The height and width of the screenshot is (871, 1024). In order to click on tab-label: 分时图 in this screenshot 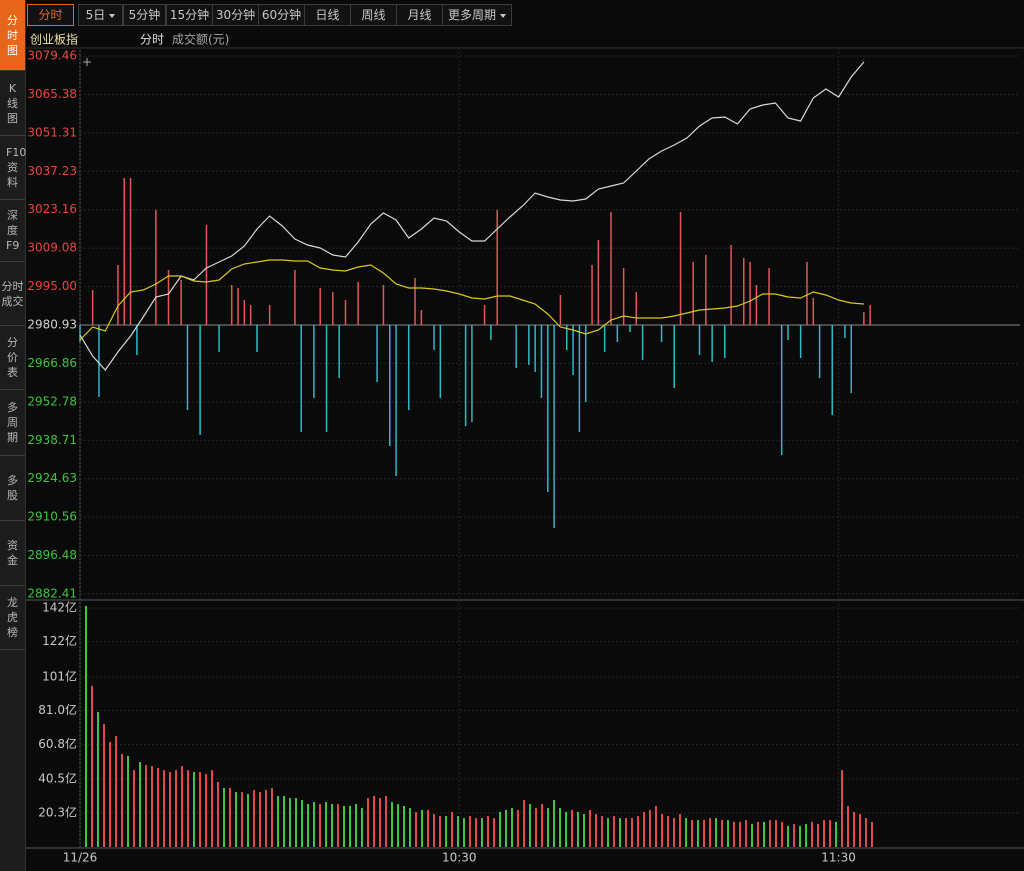, I will do `click(12, 35)`.